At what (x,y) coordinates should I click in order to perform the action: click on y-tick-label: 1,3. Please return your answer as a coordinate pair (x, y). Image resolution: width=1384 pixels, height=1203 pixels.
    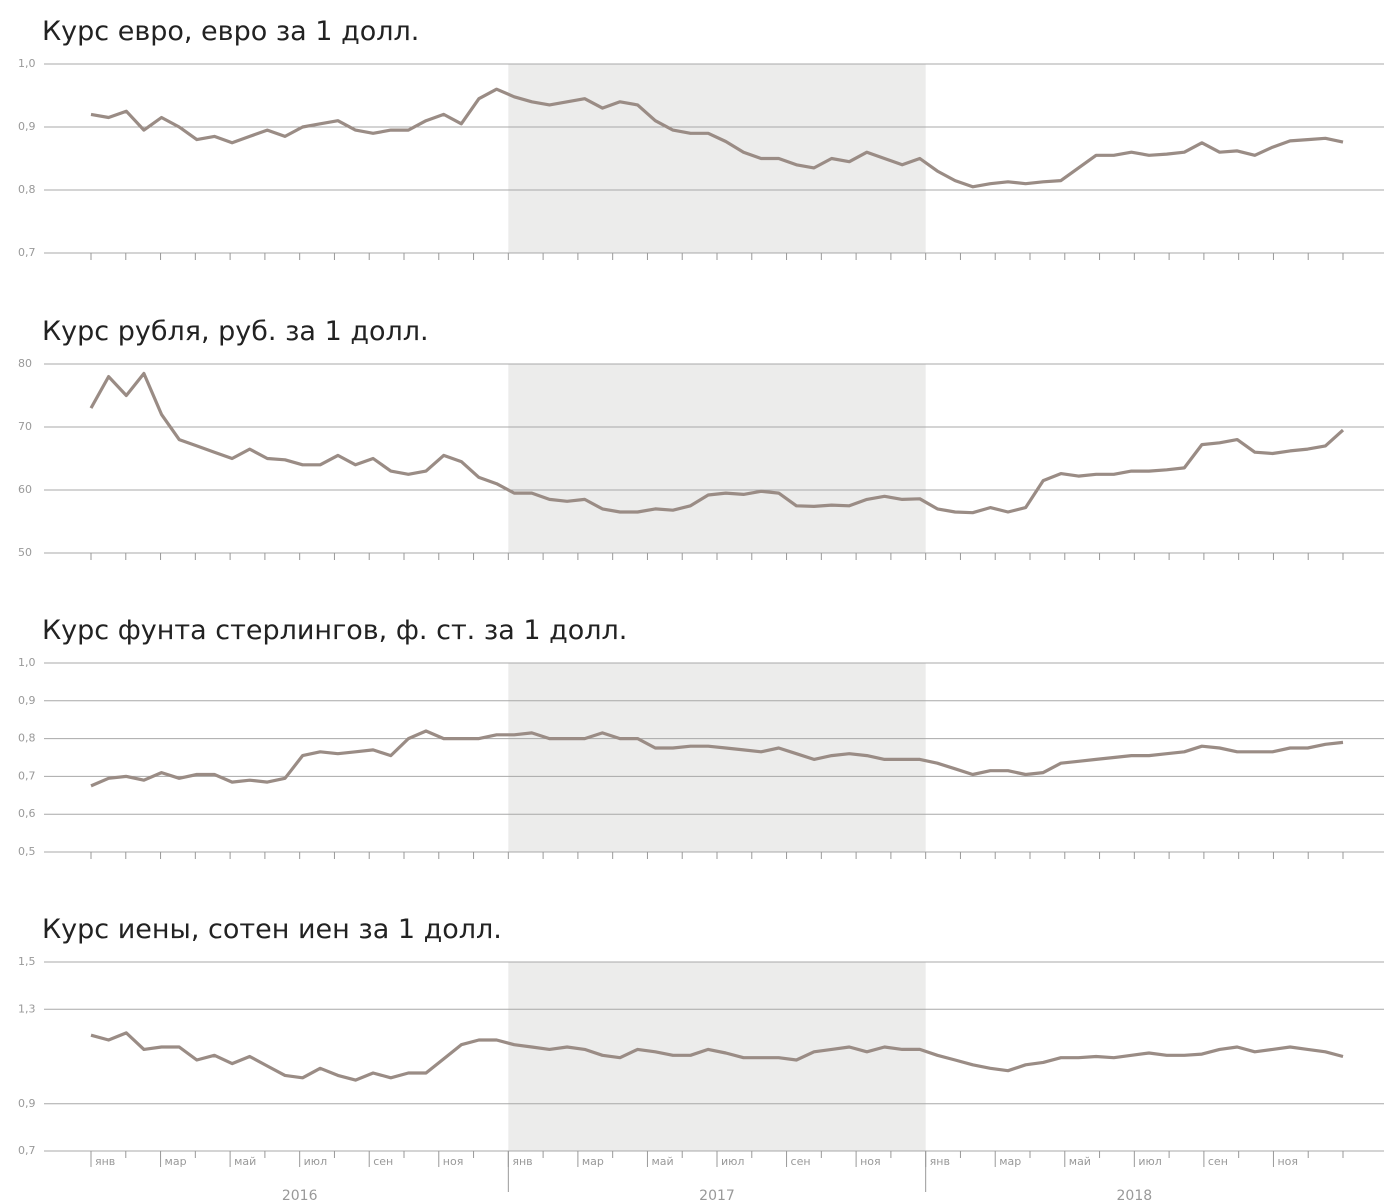
    Looking at the image, I should click on (27, 1008).